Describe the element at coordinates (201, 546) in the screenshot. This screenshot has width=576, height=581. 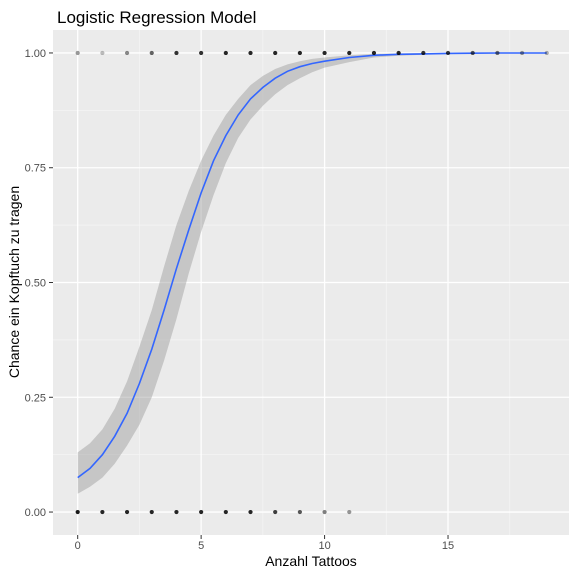
I see `x-tick-label: 5` at that location.